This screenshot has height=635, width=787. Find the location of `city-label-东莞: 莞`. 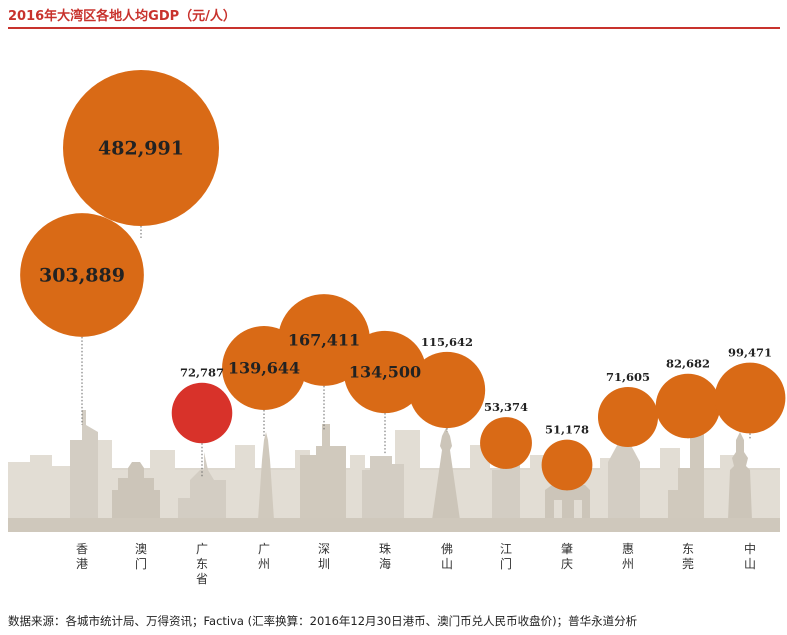

city-label-东莞: 莞 is located at coordinates (688, 564).